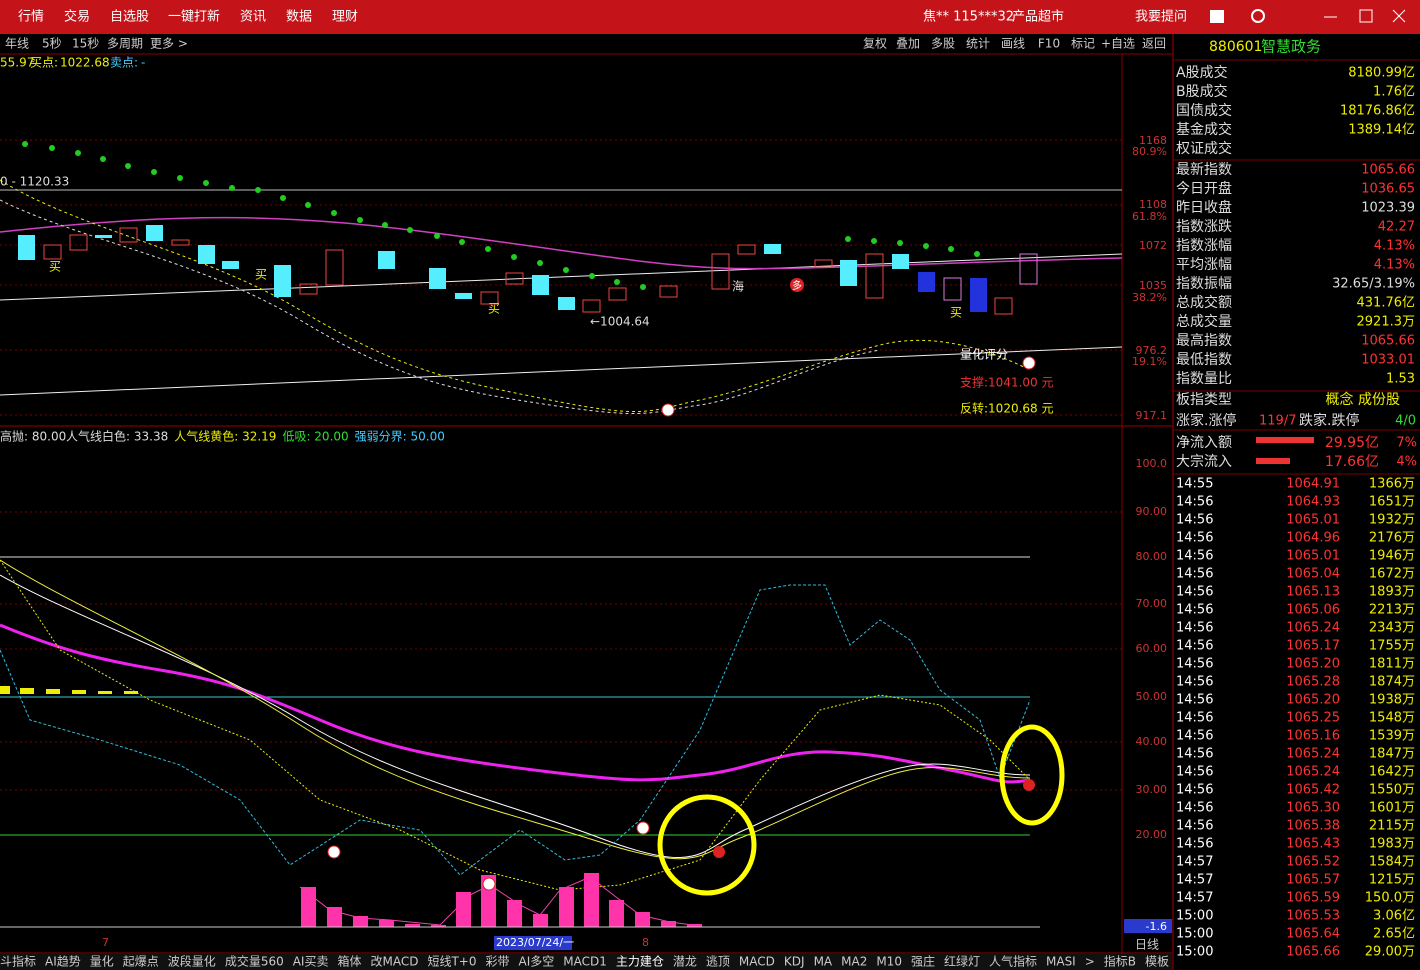  What do you see at coordinates (1392, 574) in the screenshot?
I see `trade-volume: 1672万` at bounding box center [1392, 574].